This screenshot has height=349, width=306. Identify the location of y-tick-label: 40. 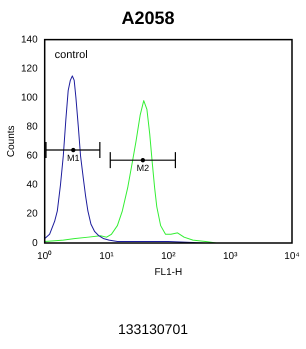
(32, 185).